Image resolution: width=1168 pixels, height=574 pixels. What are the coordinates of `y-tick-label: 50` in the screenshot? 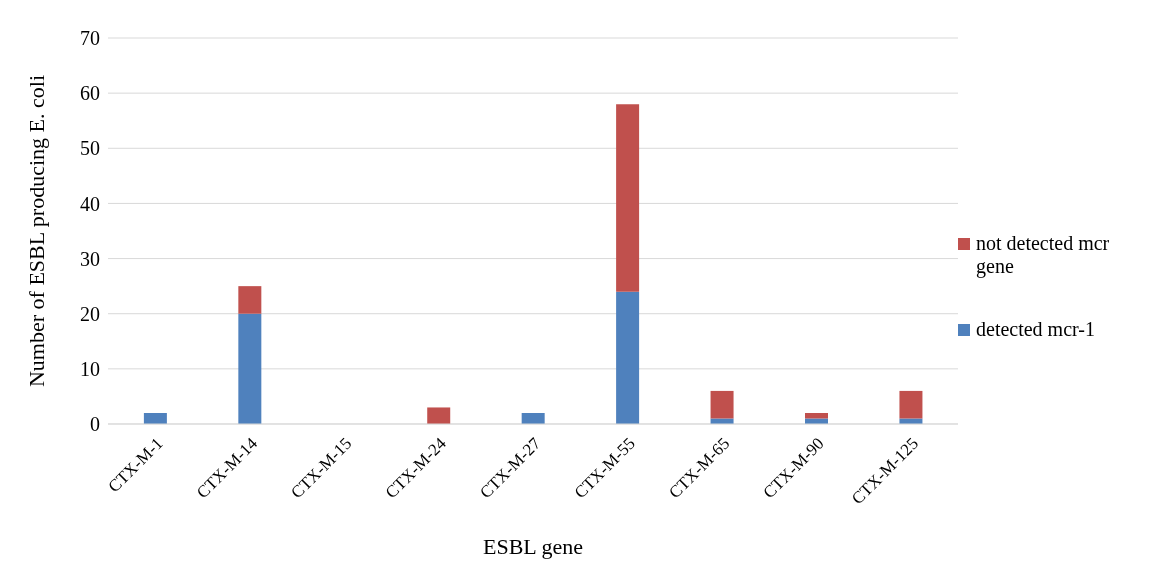 It's located at (90, 148).